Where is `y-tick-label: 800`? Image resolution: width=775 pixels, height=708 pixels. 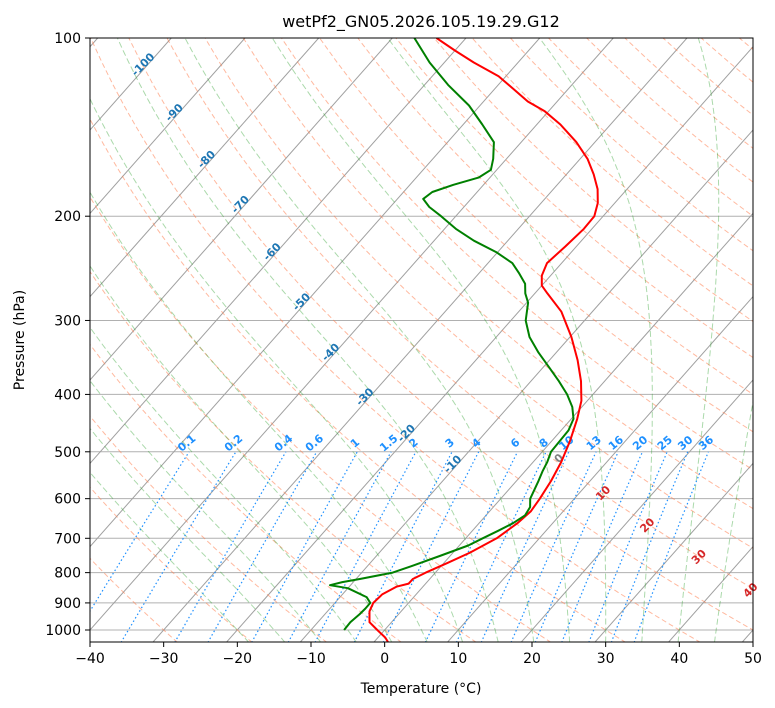 y-tick-label: 800 is located at coordinates (67, 574).